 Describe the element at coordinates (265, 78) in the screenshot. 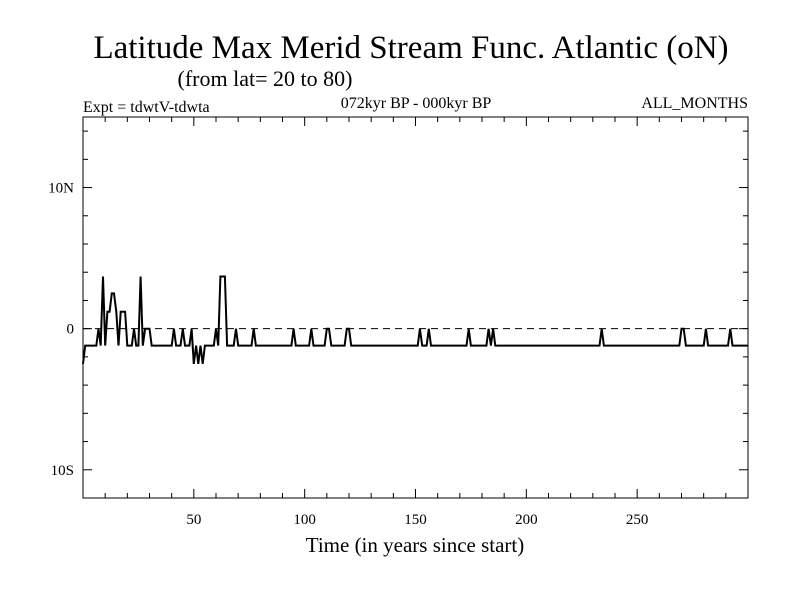

I see `chart-subtitle: (from lat= 20 to 80)` at that location.